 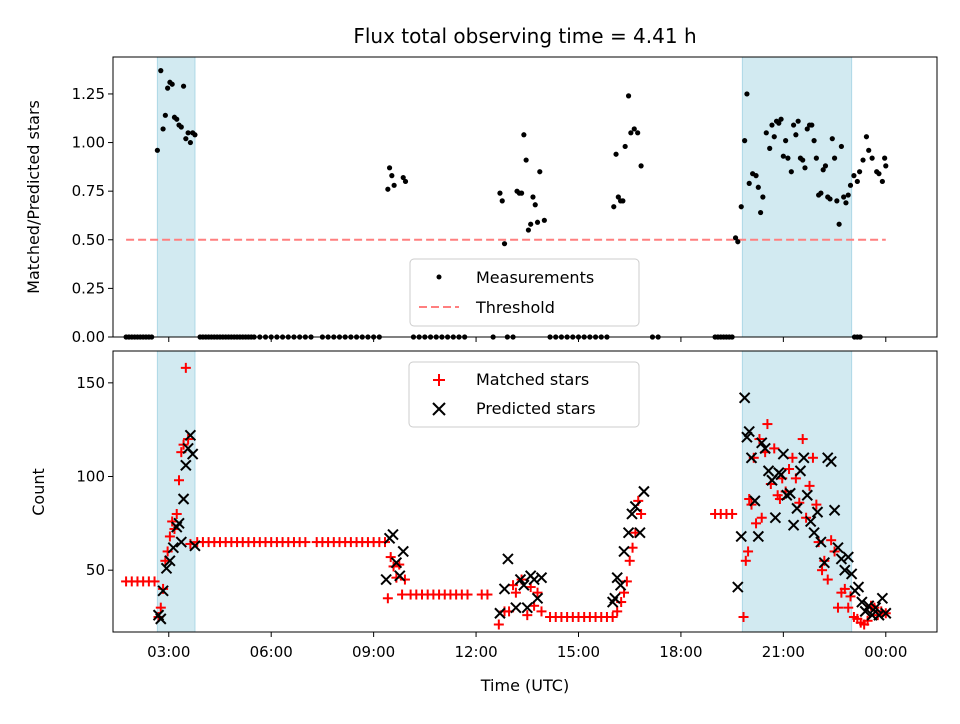 I want to click on counts-y-ticks: 50 100 150, so click(x=94, y=476).